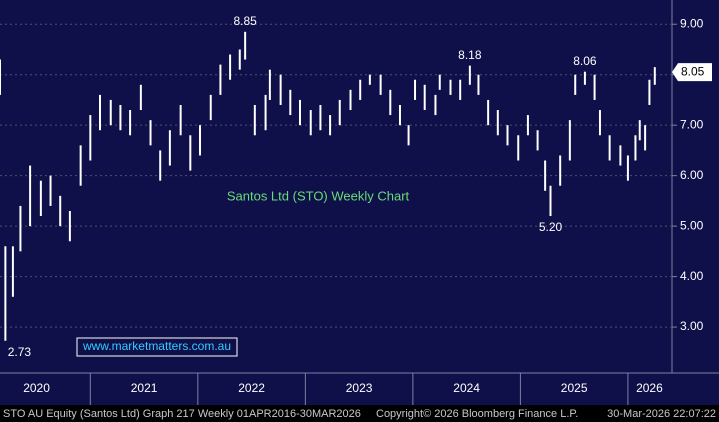 Image resolution: width=719 pixels, height=422 pixels. What do you see at coordinates (585, 61) in the screenshot?
I see `annotation: 8.06` at bounding box center [585, 61].